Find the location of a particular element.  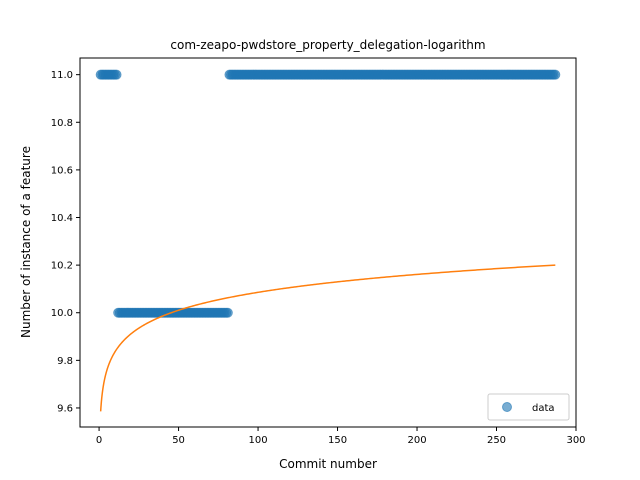

legend-marker-data is located at coordinates (507, 407).